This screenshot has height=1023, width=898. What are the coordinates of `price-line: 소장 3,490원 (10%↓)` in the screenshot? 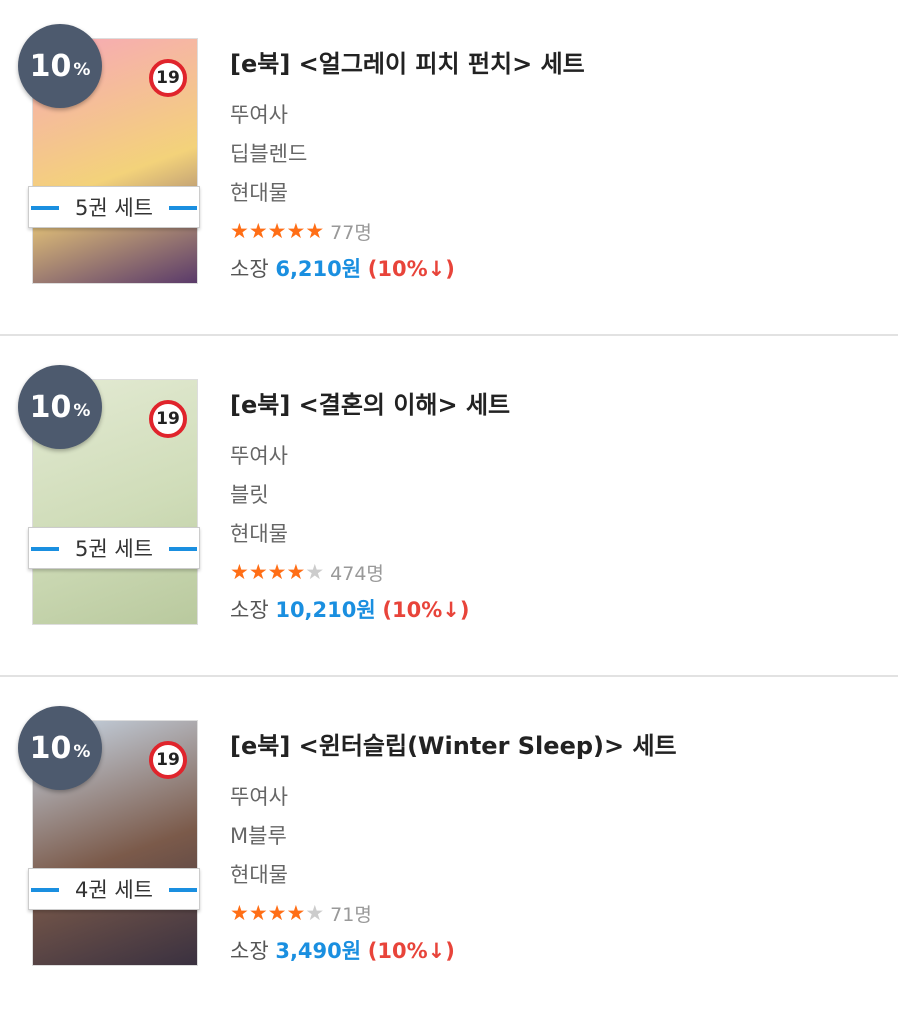 It's located at (453, 951).